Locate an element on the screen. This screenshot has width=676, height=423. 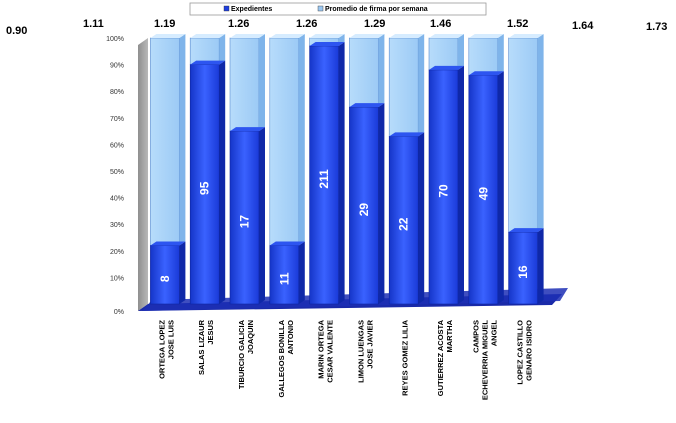
bar-value-label: 95 is located at coordinates (205, 188).